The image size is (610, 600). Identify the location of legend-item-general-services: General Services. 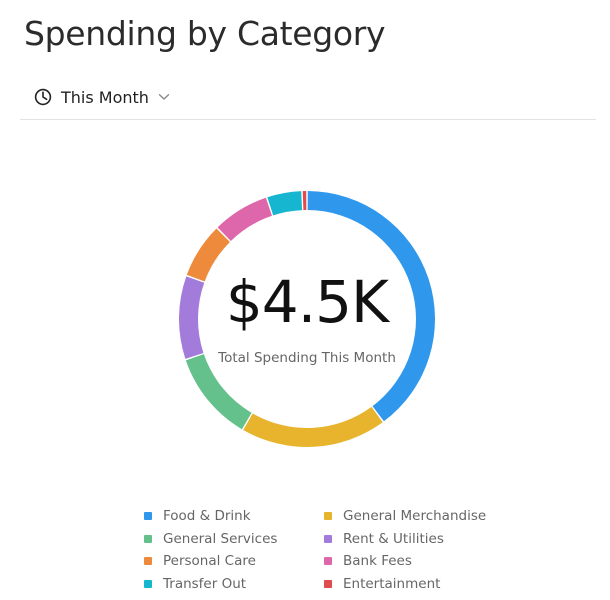
(234, 539).